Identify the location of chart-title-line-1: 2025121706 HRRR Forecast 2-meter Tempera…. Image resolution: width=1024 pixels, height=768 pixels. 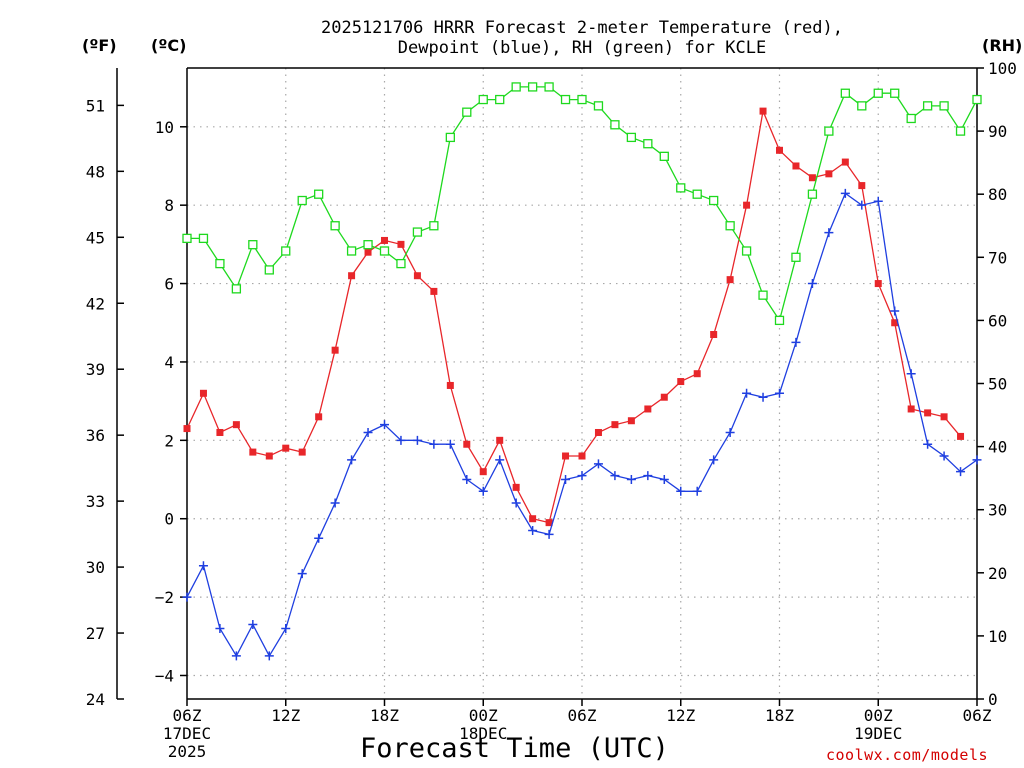
(582, 28).